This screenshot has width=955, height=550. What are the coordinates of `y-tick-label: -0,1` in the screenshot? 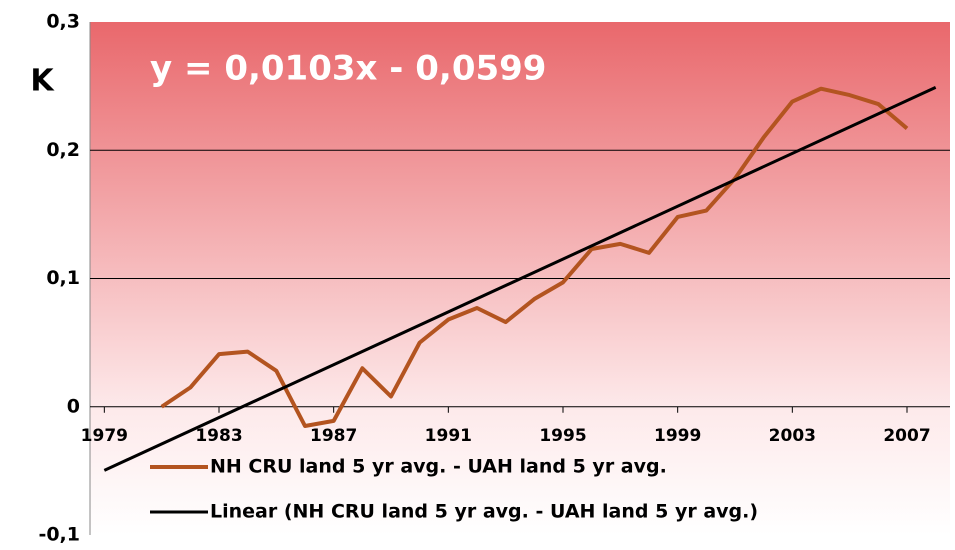 It's located at (59, 535).